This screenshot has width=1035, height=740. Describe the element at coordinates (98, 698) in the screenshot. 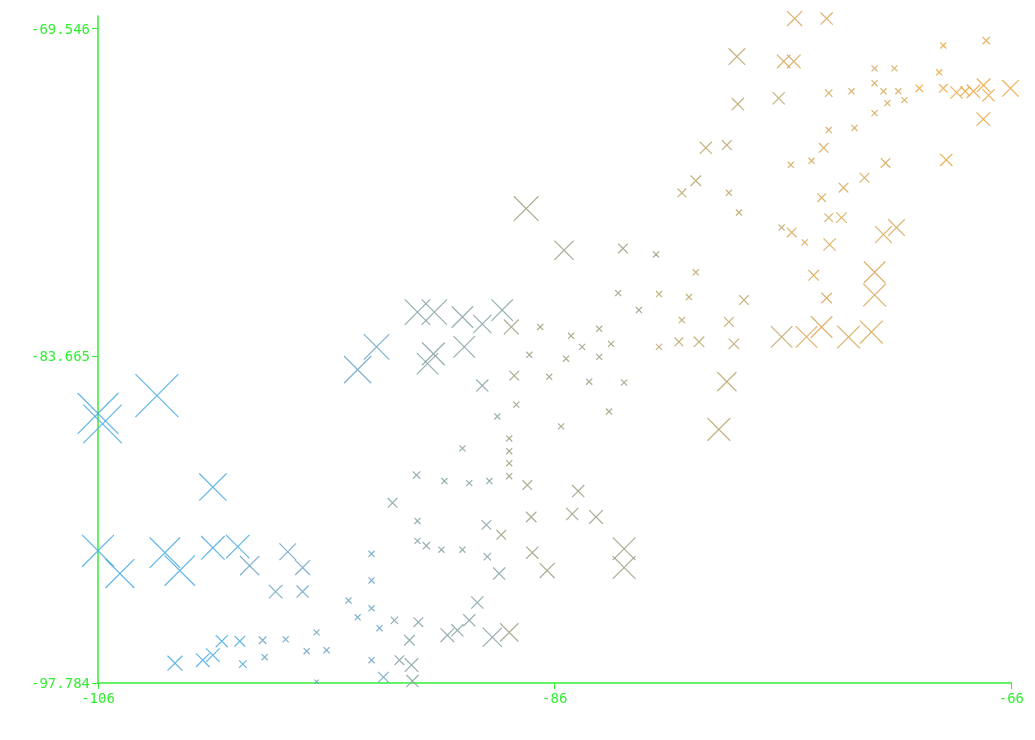

I see `x-tick-label: -106` at that location.